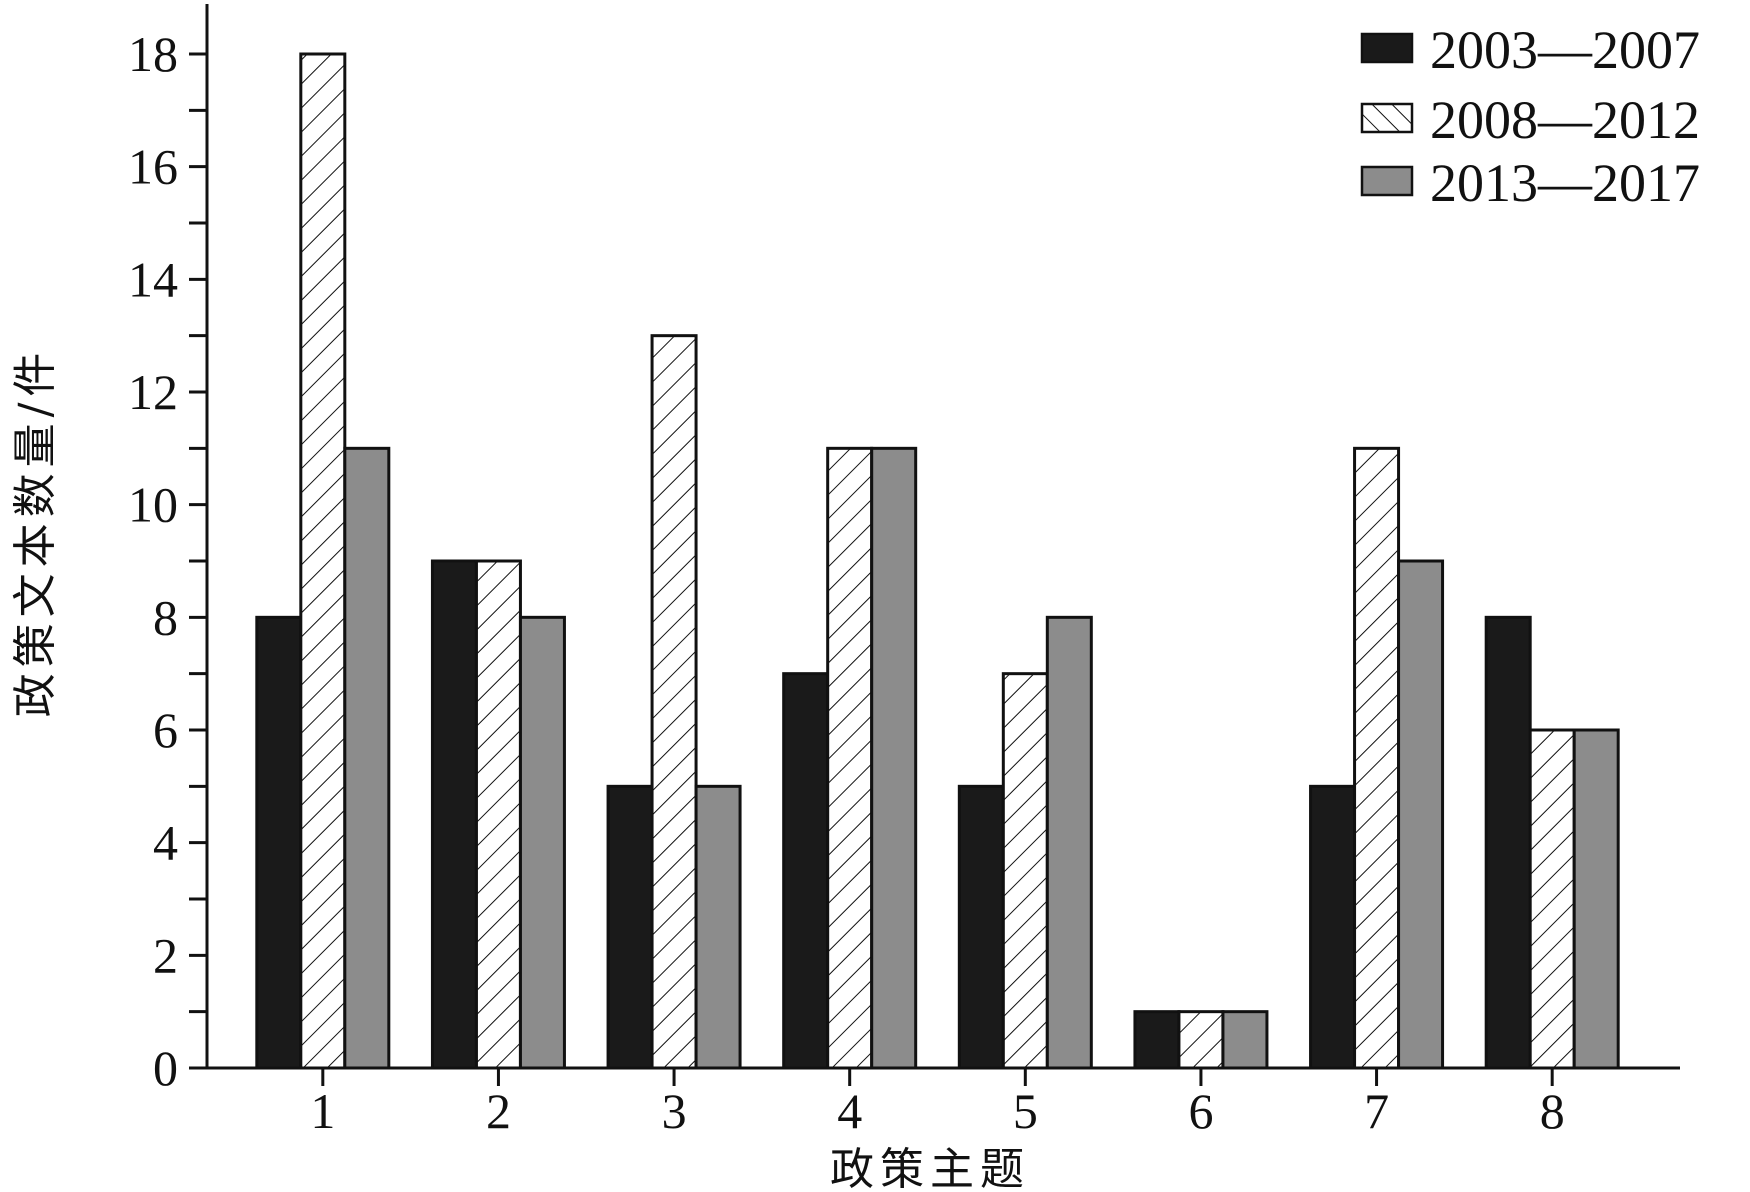 The width and height of the screenshot is (1750, 1192). I want to click on y-axis-label: 政策文本数量/件, so click(35, 532).